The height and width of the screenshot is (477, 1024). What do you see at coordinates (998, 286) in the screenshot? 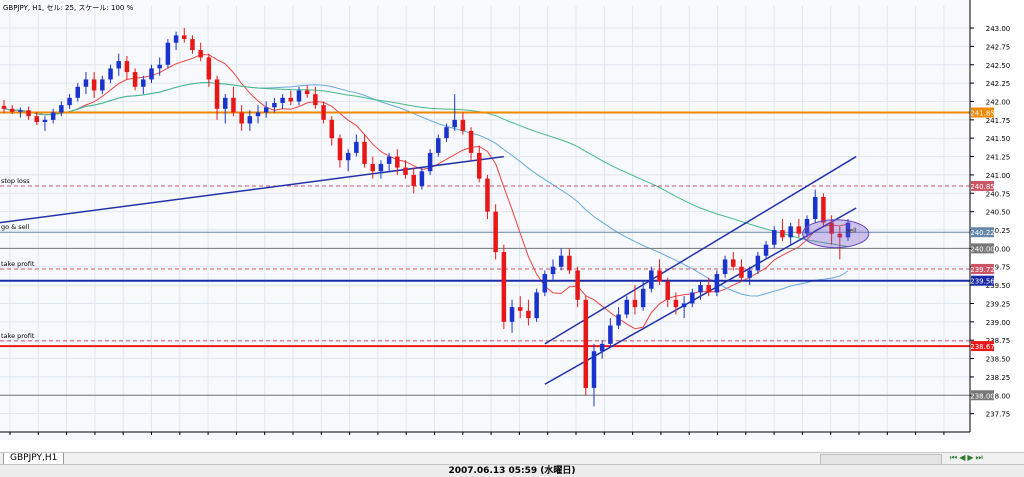
I see `y-tick-label: 239.50` at bounding box center [998, 286].